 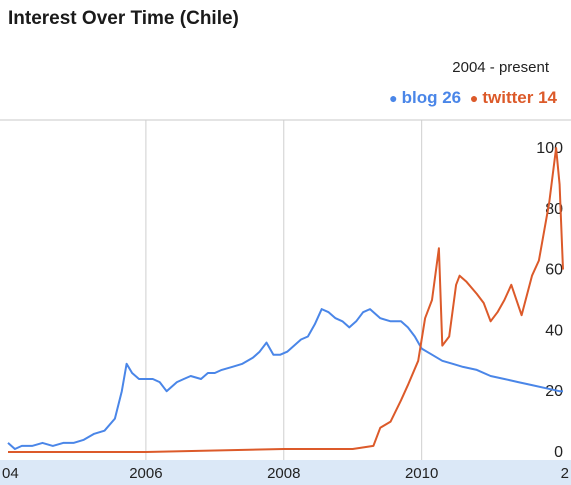 What do you see at coordinates (419, 97) in the screenshot?
I see `legend-label-blog: blog` at bounding box center [419, 97].